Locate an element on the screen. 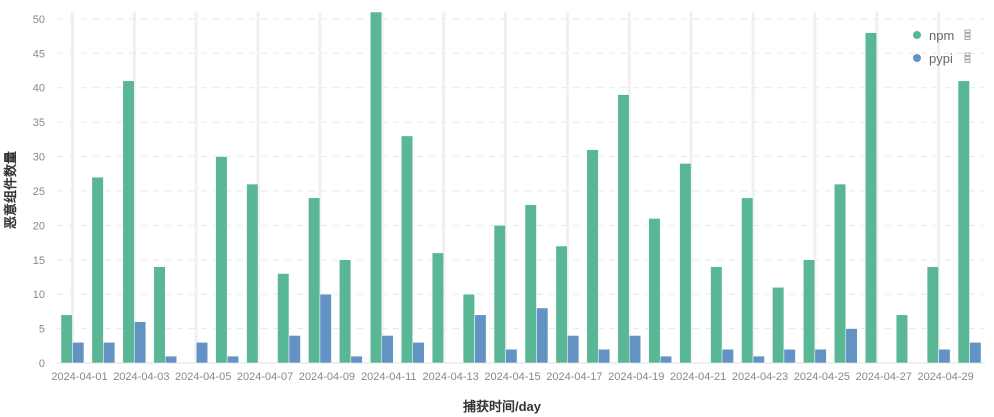 This screenshot has width=994, height=417. x-tick-label: 2024-04-03 is located at coordinates (141, 377).